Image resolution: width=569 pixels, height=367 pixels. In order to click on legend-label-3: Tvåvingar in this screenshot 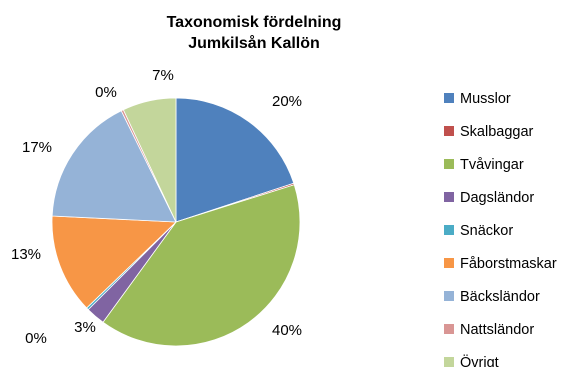, I will do `click(492, 165)`.